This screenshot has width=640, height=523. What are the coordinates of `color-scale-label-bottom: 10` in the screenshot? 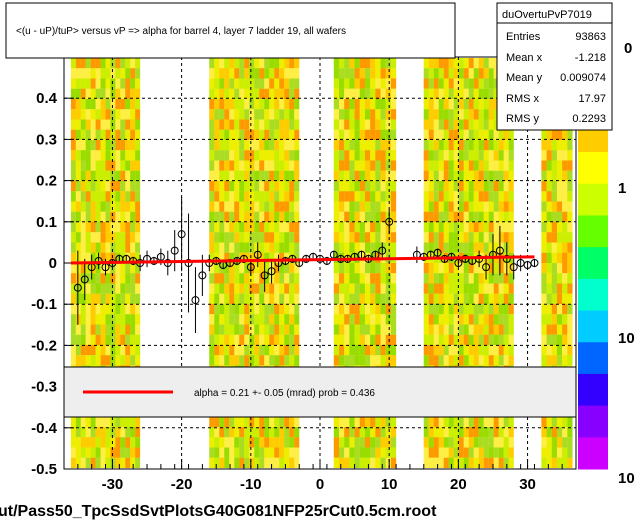 It's located at (626, 478).